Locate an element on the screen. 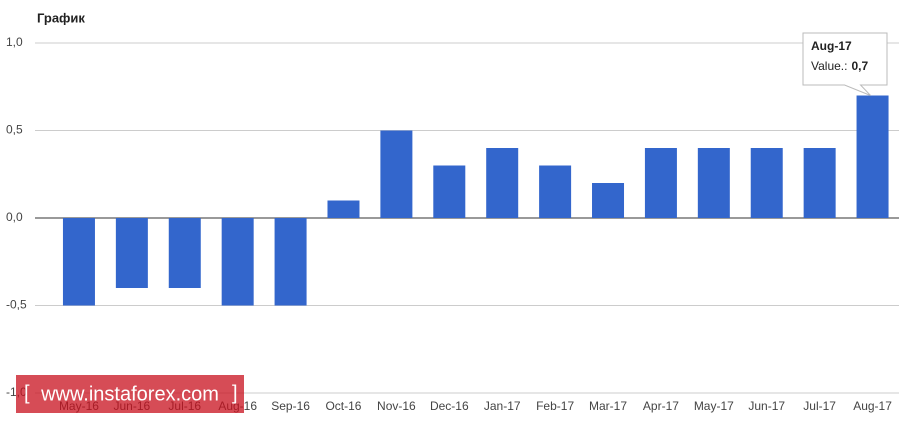 The height and width of the screenshot is (426, 916). x-tick-label: Jul-17 is located at coordinates (819, 406).